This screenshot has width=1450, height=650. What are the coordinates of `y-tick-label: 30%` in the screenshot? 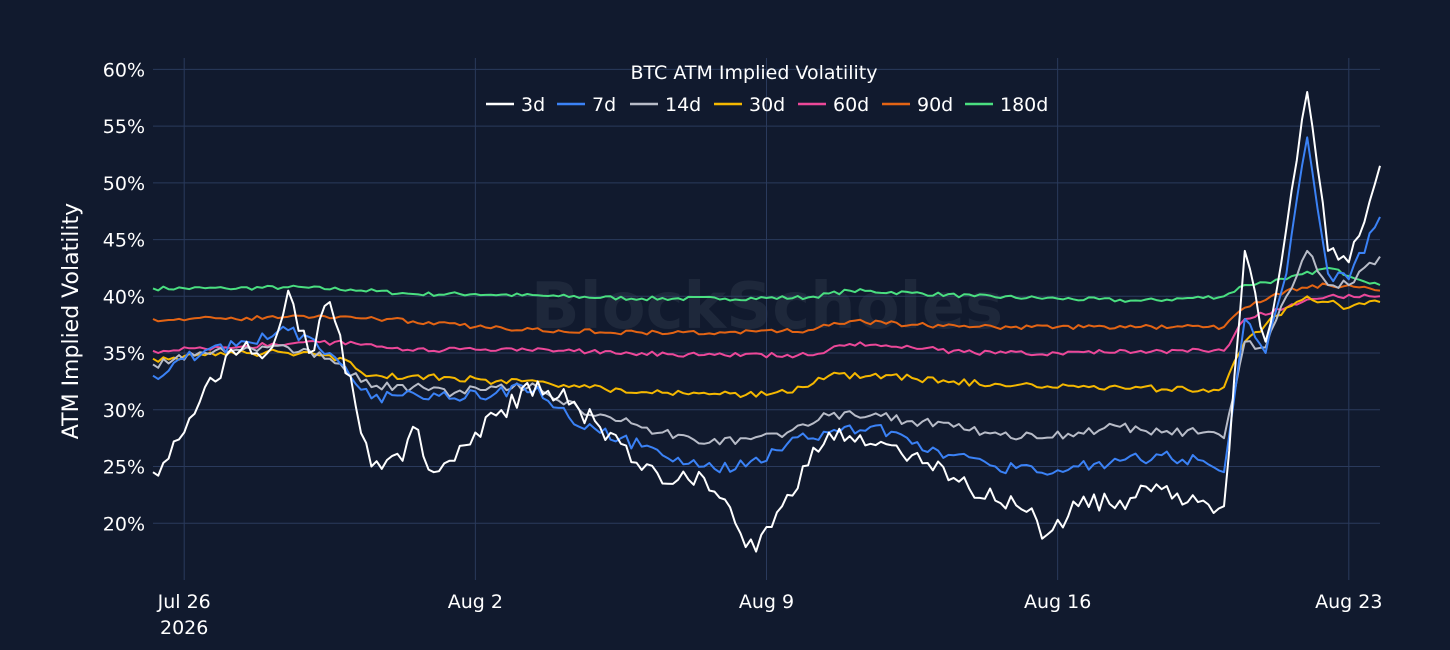 It's located at (124, 411).